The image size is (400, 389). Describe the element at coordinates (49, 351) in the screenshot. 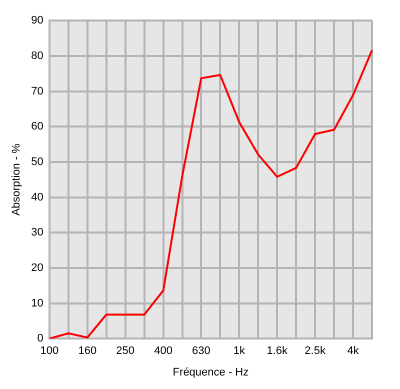

I see `x-tick-label: 100` at that location.